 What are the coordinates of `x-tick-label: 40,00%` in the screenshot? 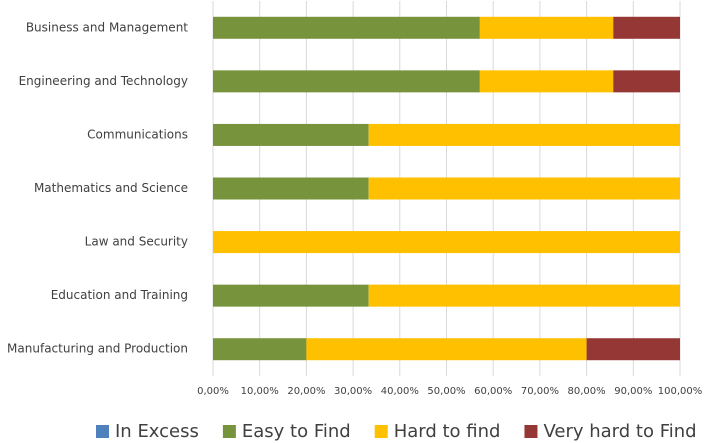 It's located at (400, 391).